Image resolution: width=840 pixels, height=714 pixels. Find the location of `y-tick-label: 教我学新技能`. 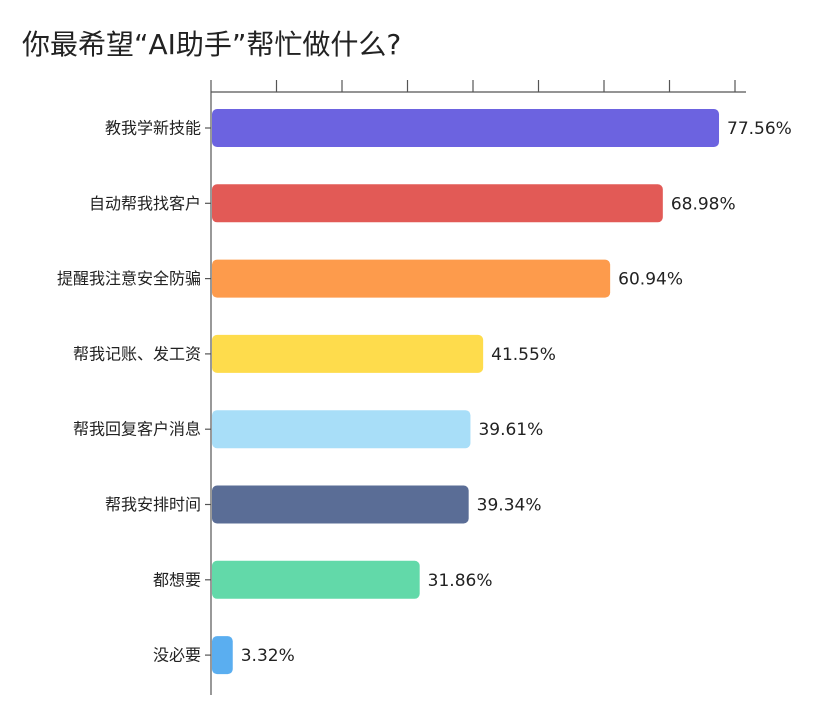

y-tick-label: 教我学新技能 is located at coordinates (153, 128).